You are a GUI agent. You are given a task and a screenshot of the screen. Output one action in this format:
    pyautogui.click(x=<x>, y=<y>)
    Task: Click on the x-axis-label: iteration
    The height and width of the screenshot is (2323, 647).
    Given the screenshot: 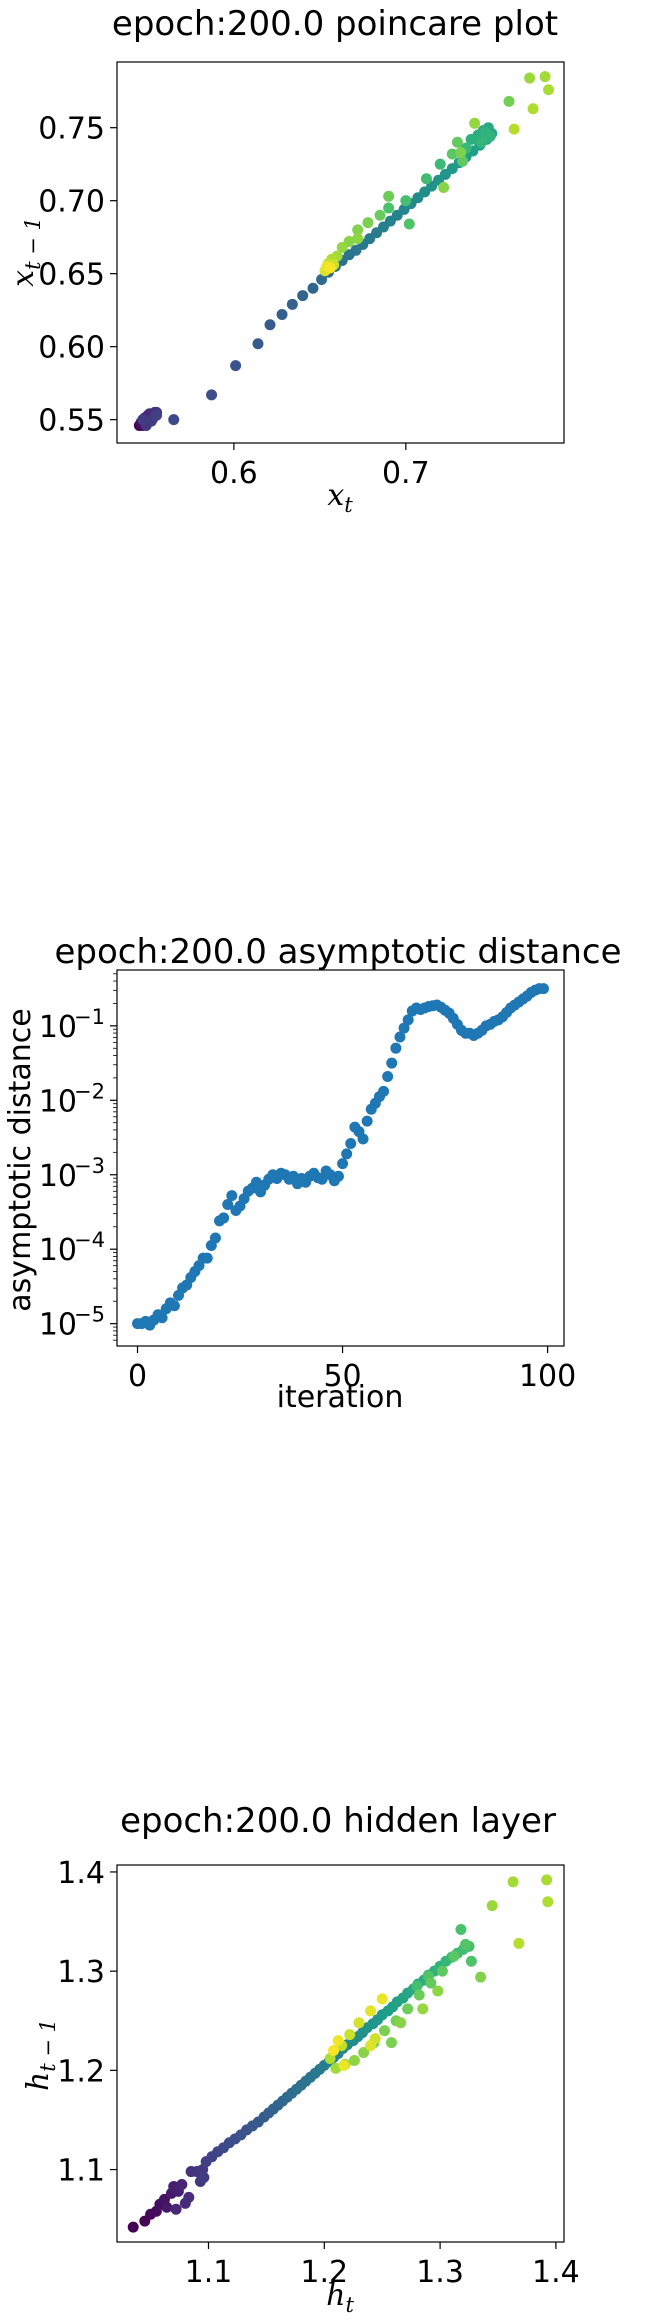 What is the action you would take?
    pyautogui.click(x=340, y=1397)
    